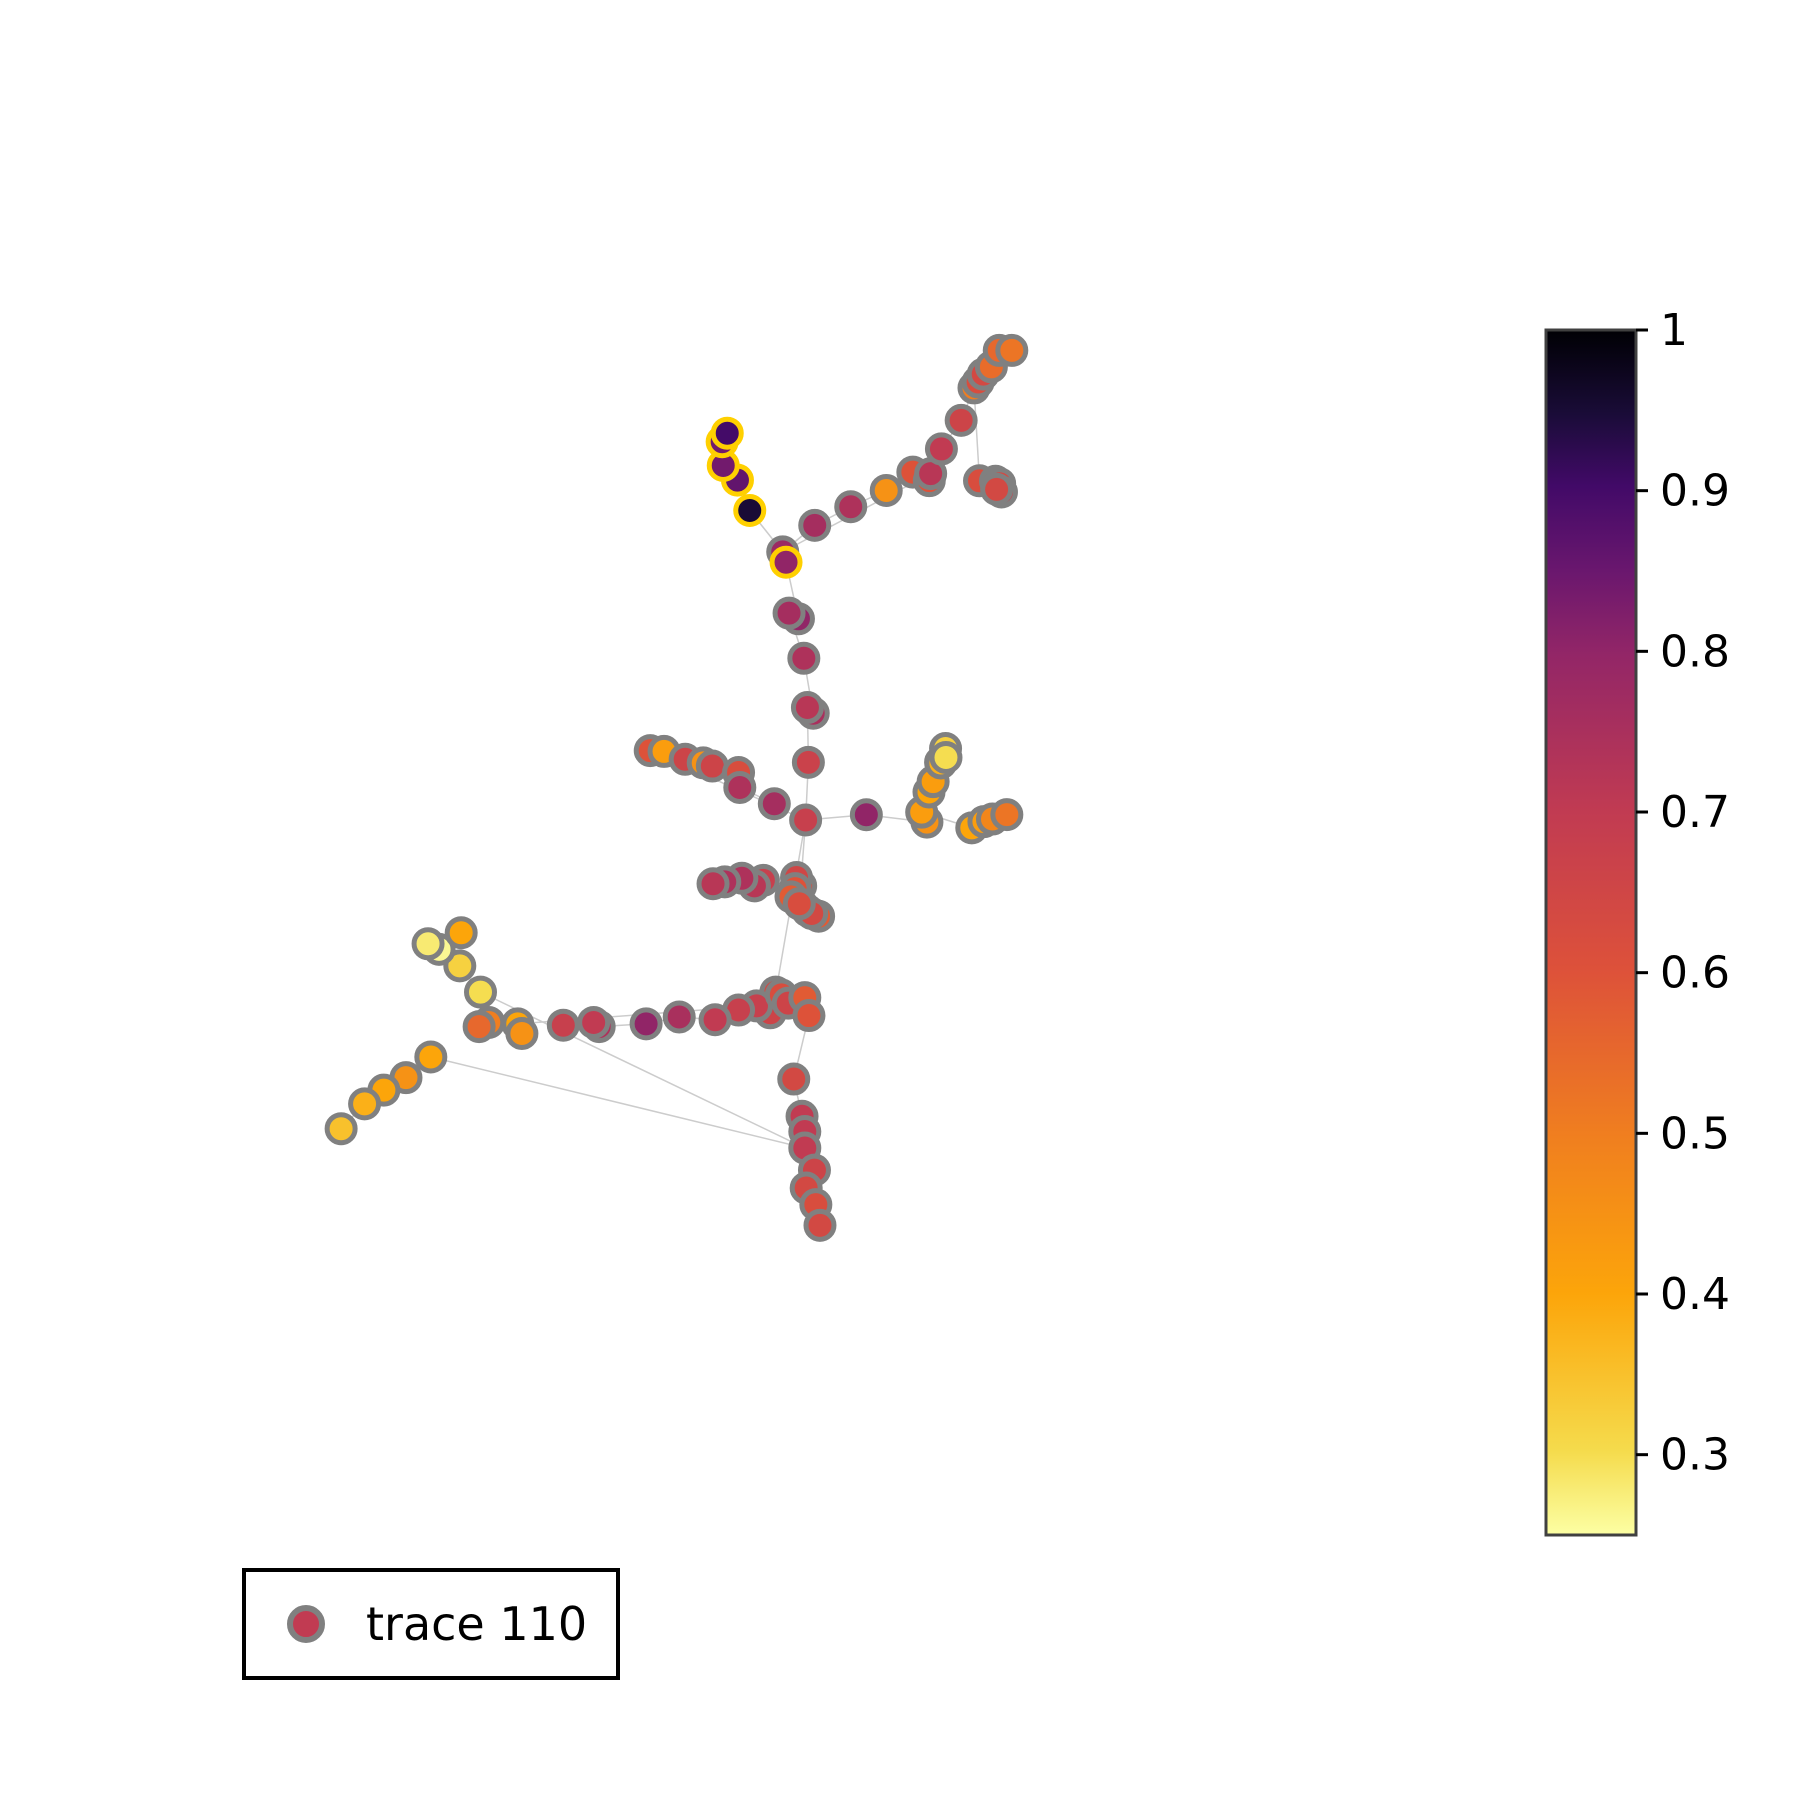 Image resolution: width=1800 pixels, height=1800 pixels. Describe the element at coordinates (1695, 1294) in the screenshot. I see `colorbar-tick-label: 0.4` at that location.